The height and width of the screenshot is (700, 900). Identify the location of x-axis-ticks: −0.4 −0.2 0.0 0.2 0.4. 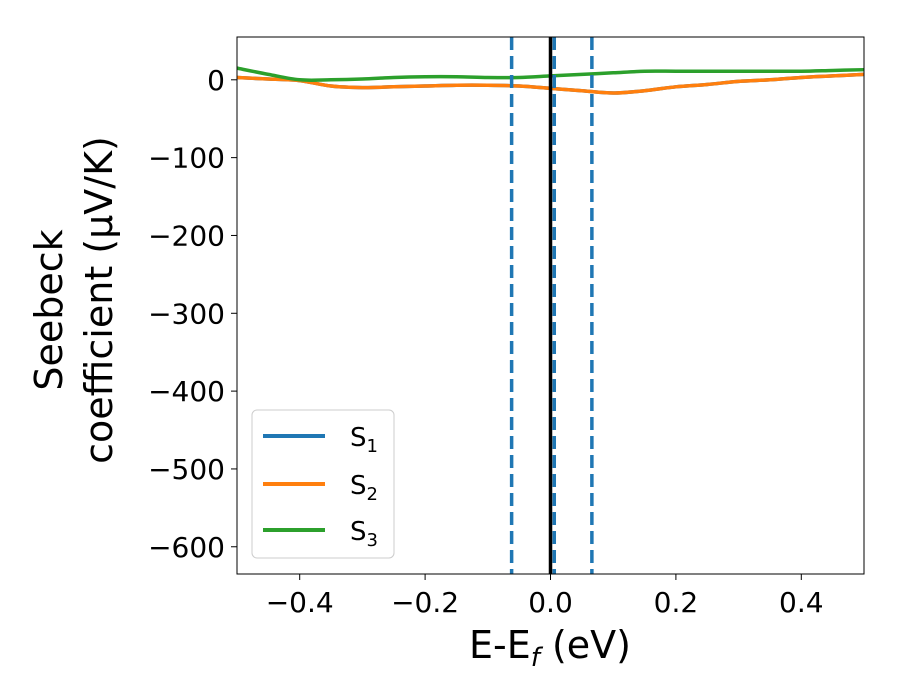
(545, 596).